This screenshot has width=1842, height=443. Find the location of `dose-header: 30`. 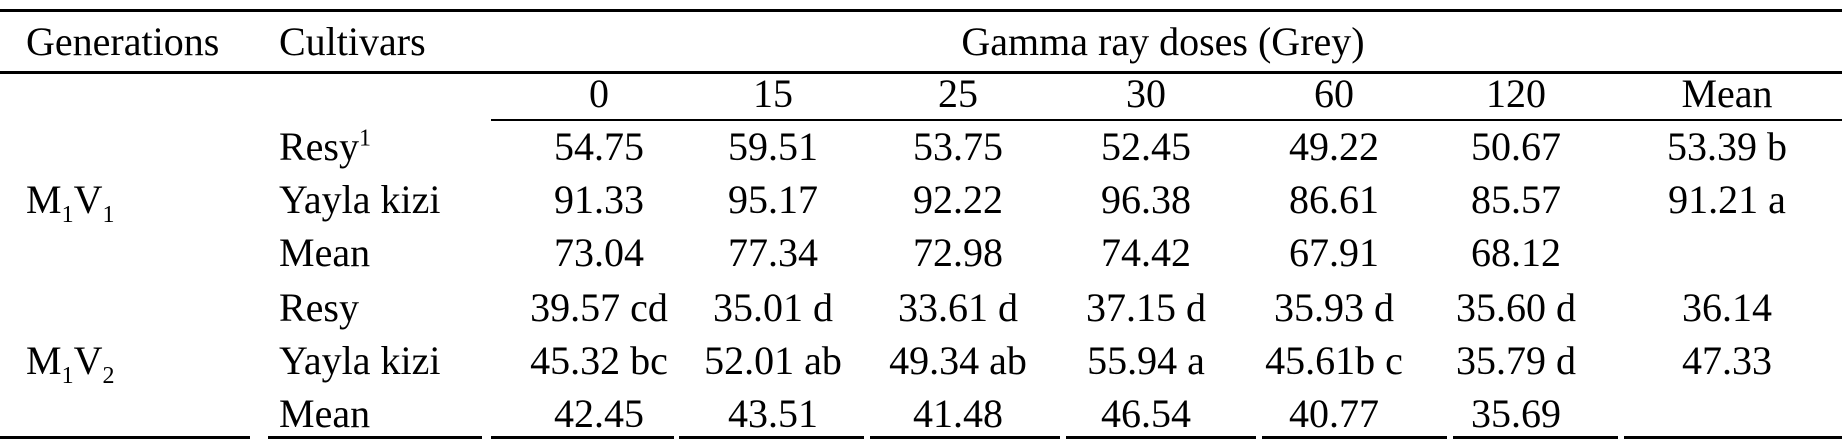

dose-header: 30 is located at coordinates (1146, 93).